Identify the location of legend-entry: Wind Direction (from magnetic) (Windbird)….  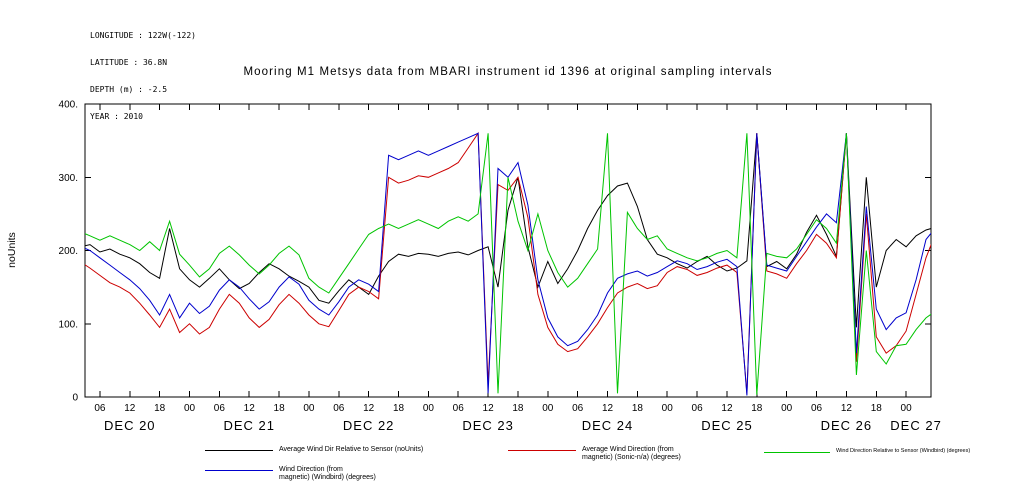
(290, 474).